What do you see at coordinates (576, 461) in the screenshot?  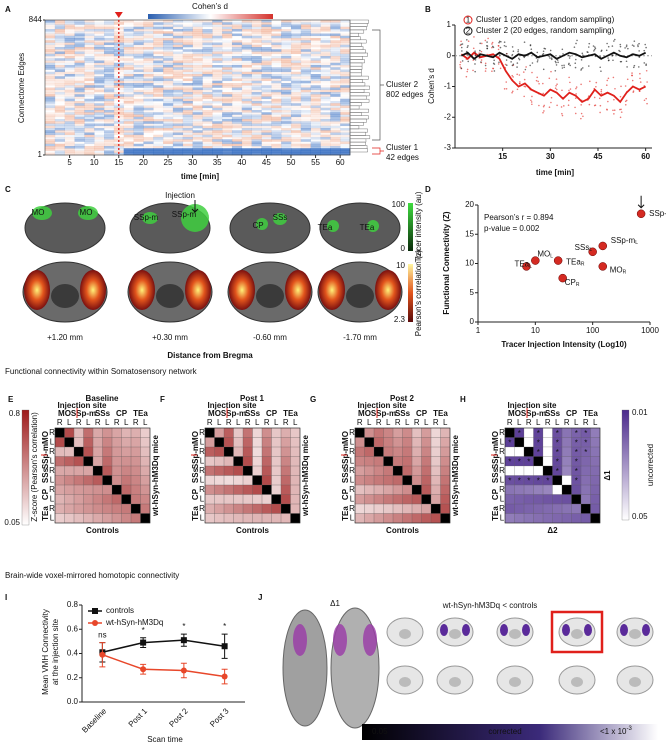 I see `significance-marker: *` at bounding box center [576, 461].